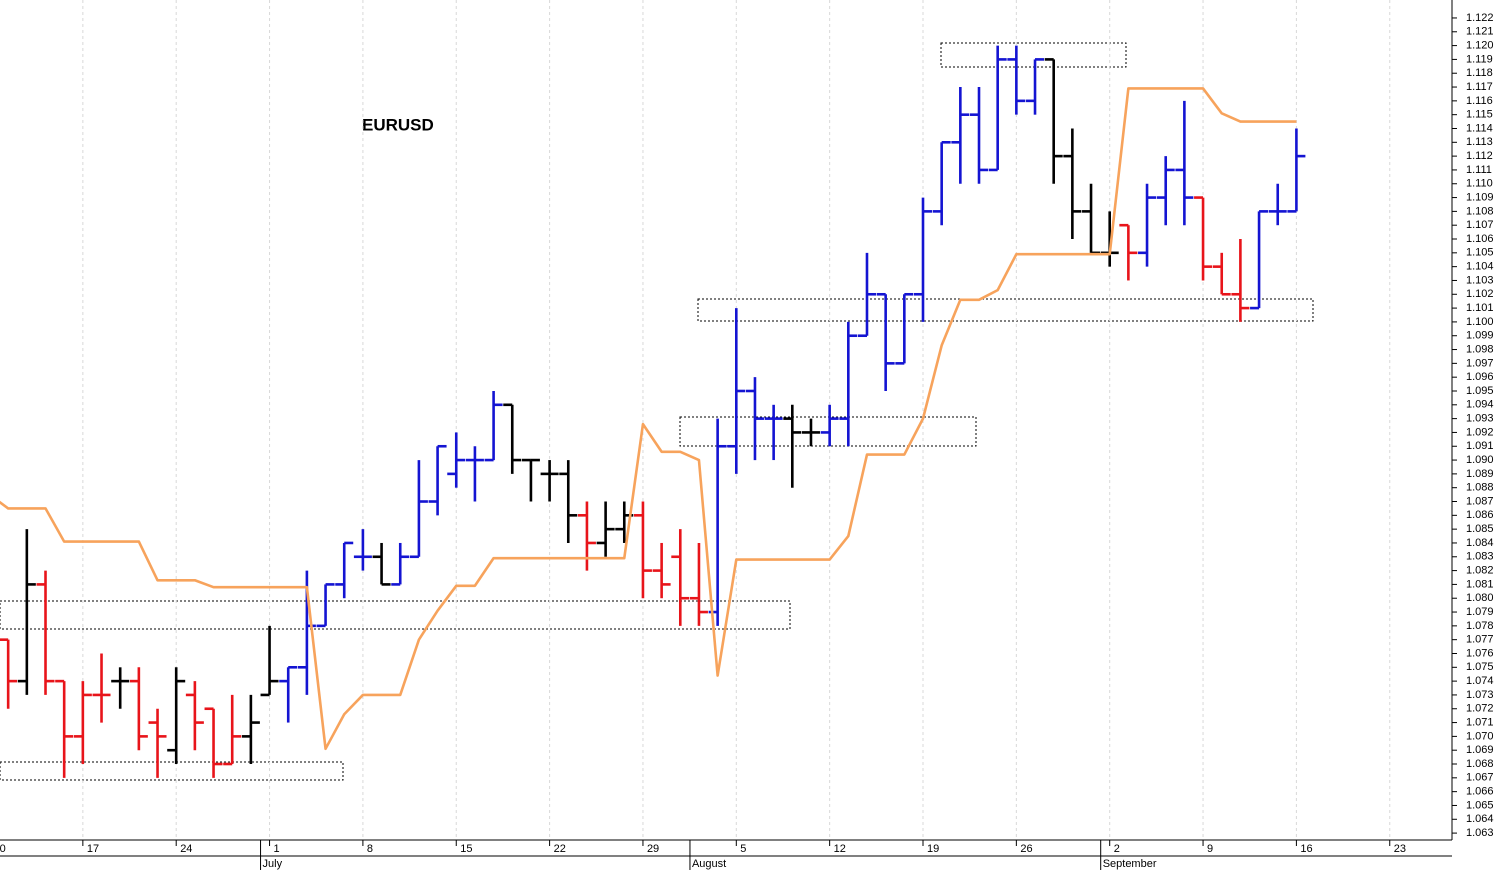  What do you see at coordinates (1480, 308) in the screenshot?
I see `y-tick-label: 1.101` at bounding box center [1480, 308].